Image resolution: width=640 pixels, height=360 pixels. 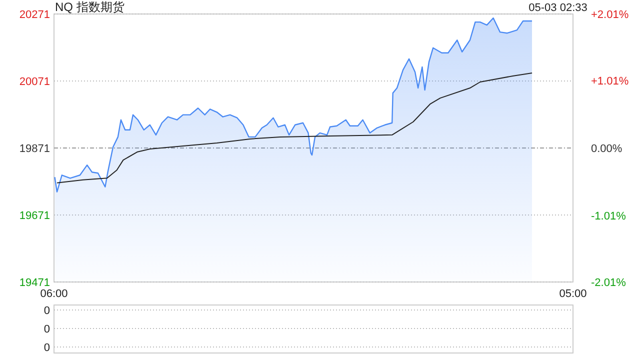 I want to click on y2-tick-label: 0.00%, so click(x=606, y=149).